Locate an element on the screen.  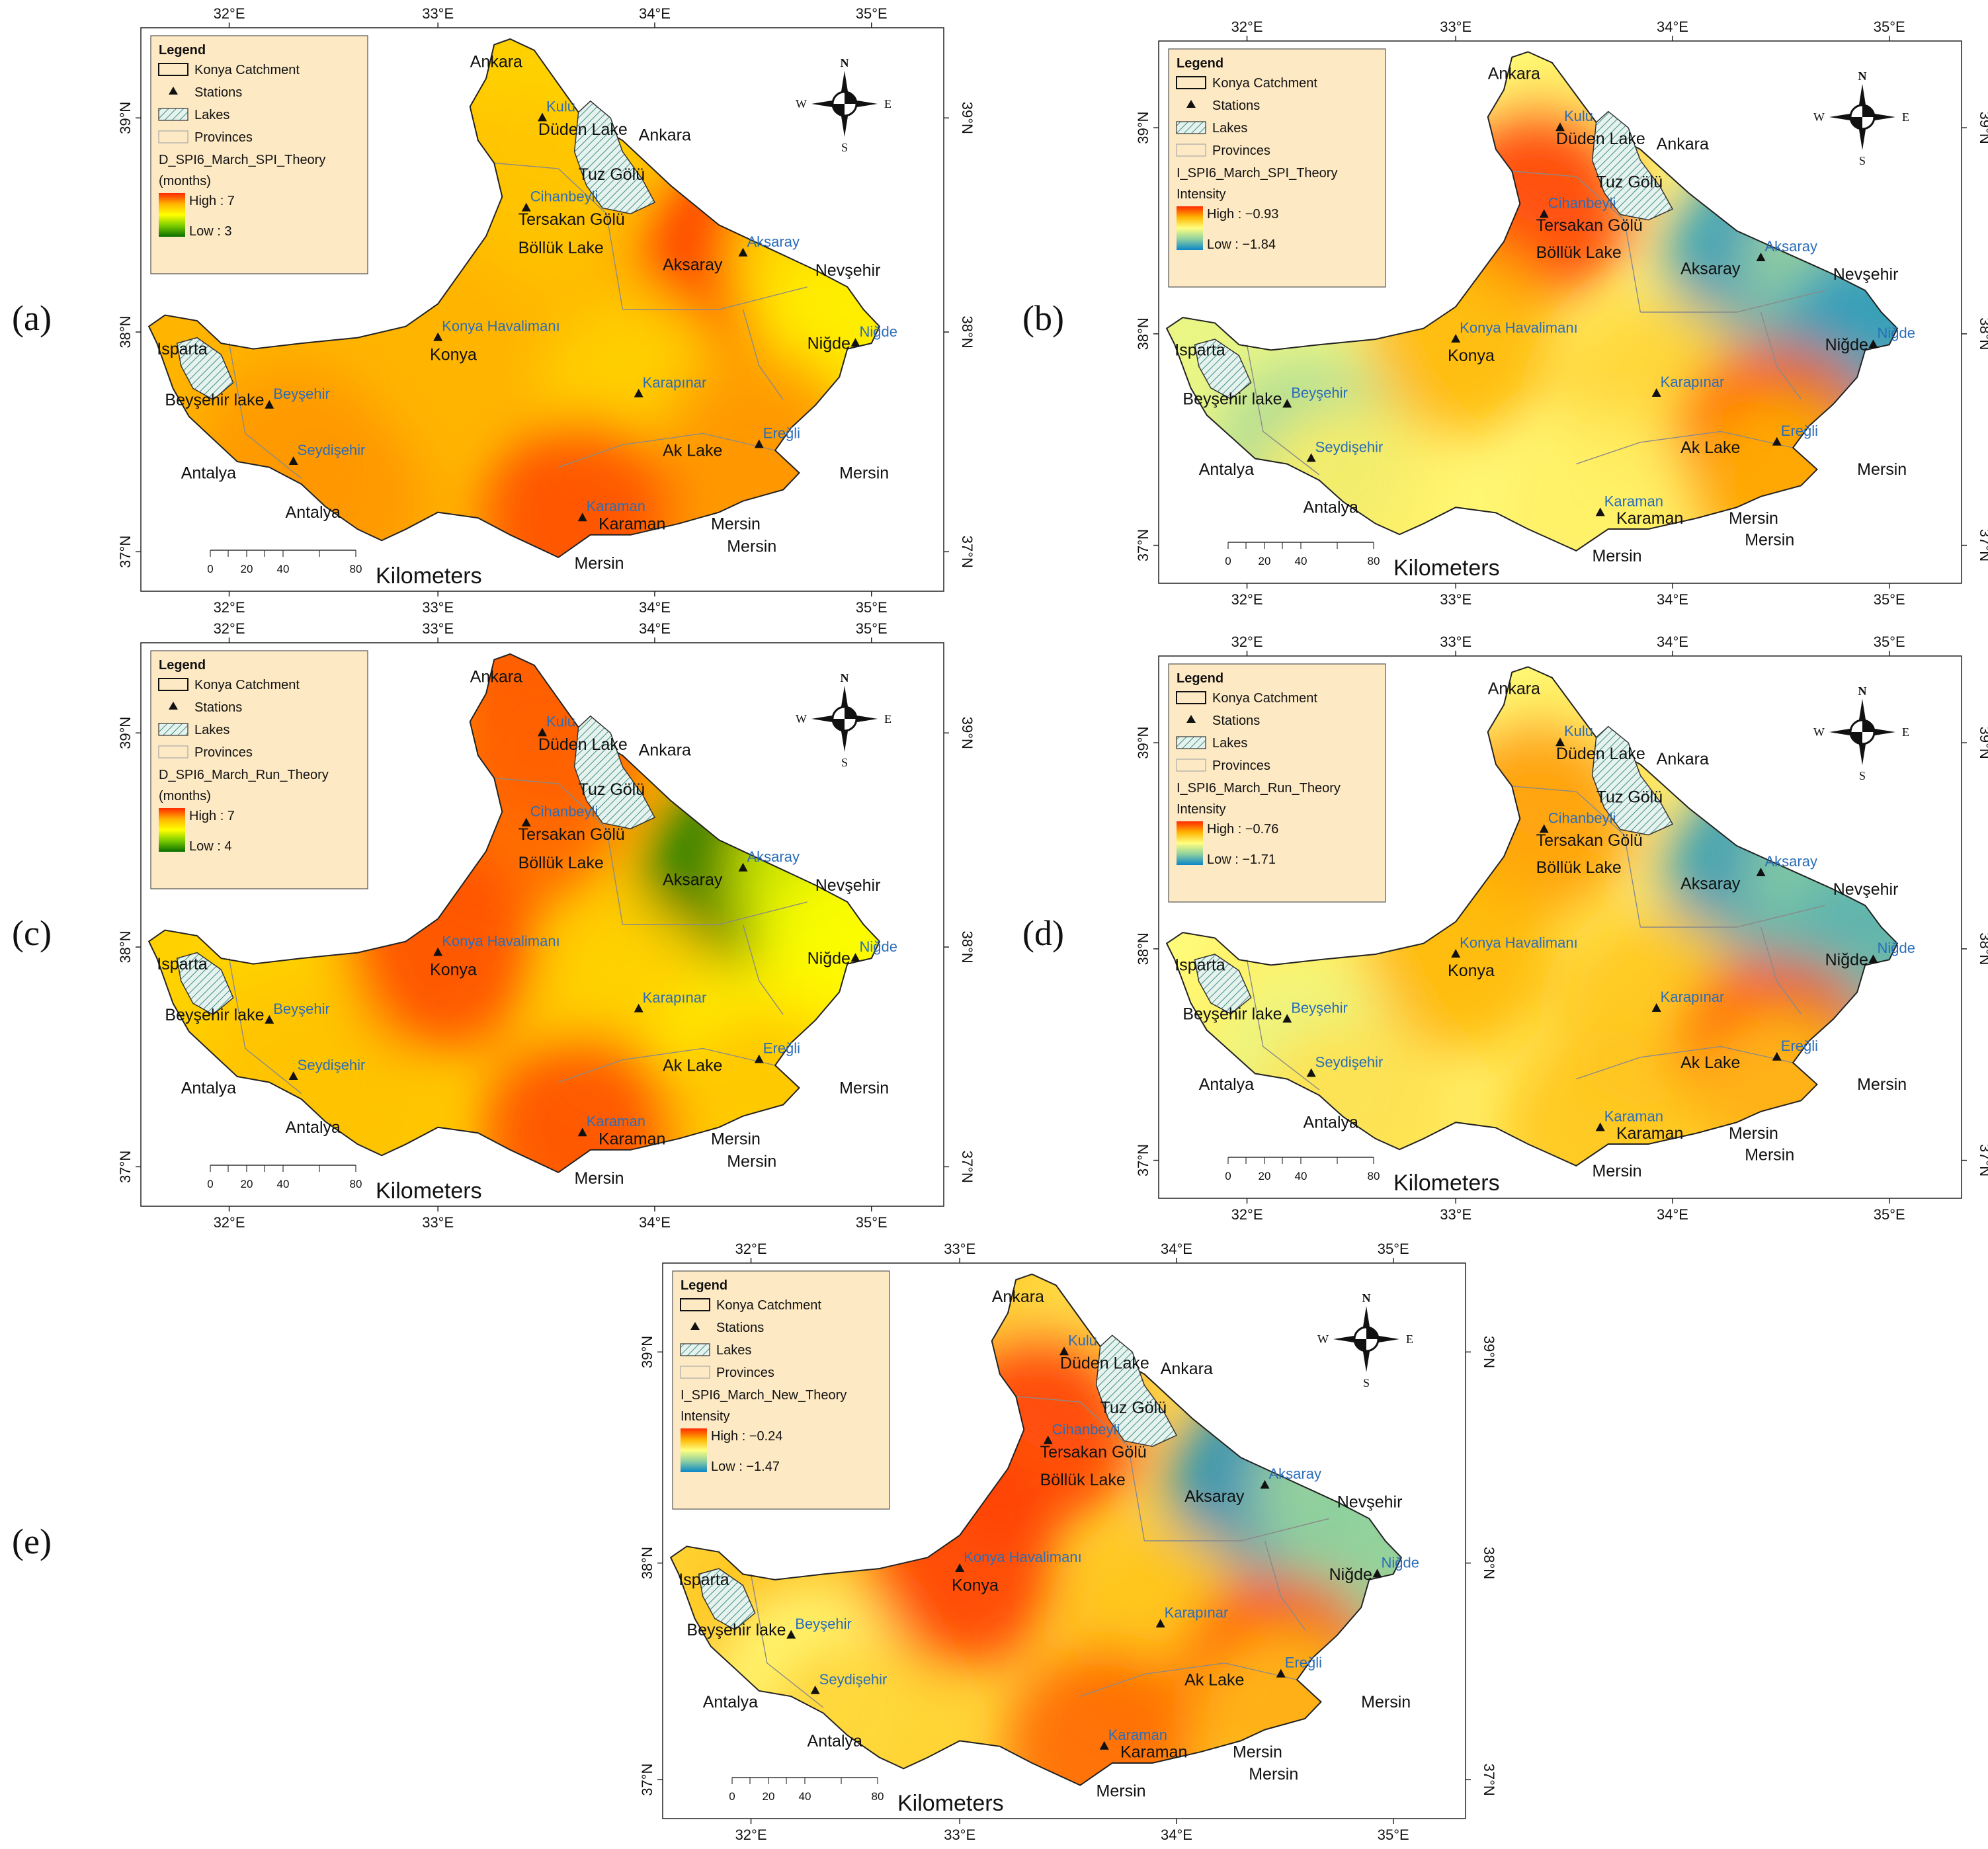
place-label: Düden Lake is located at coordinates (1600, 754).